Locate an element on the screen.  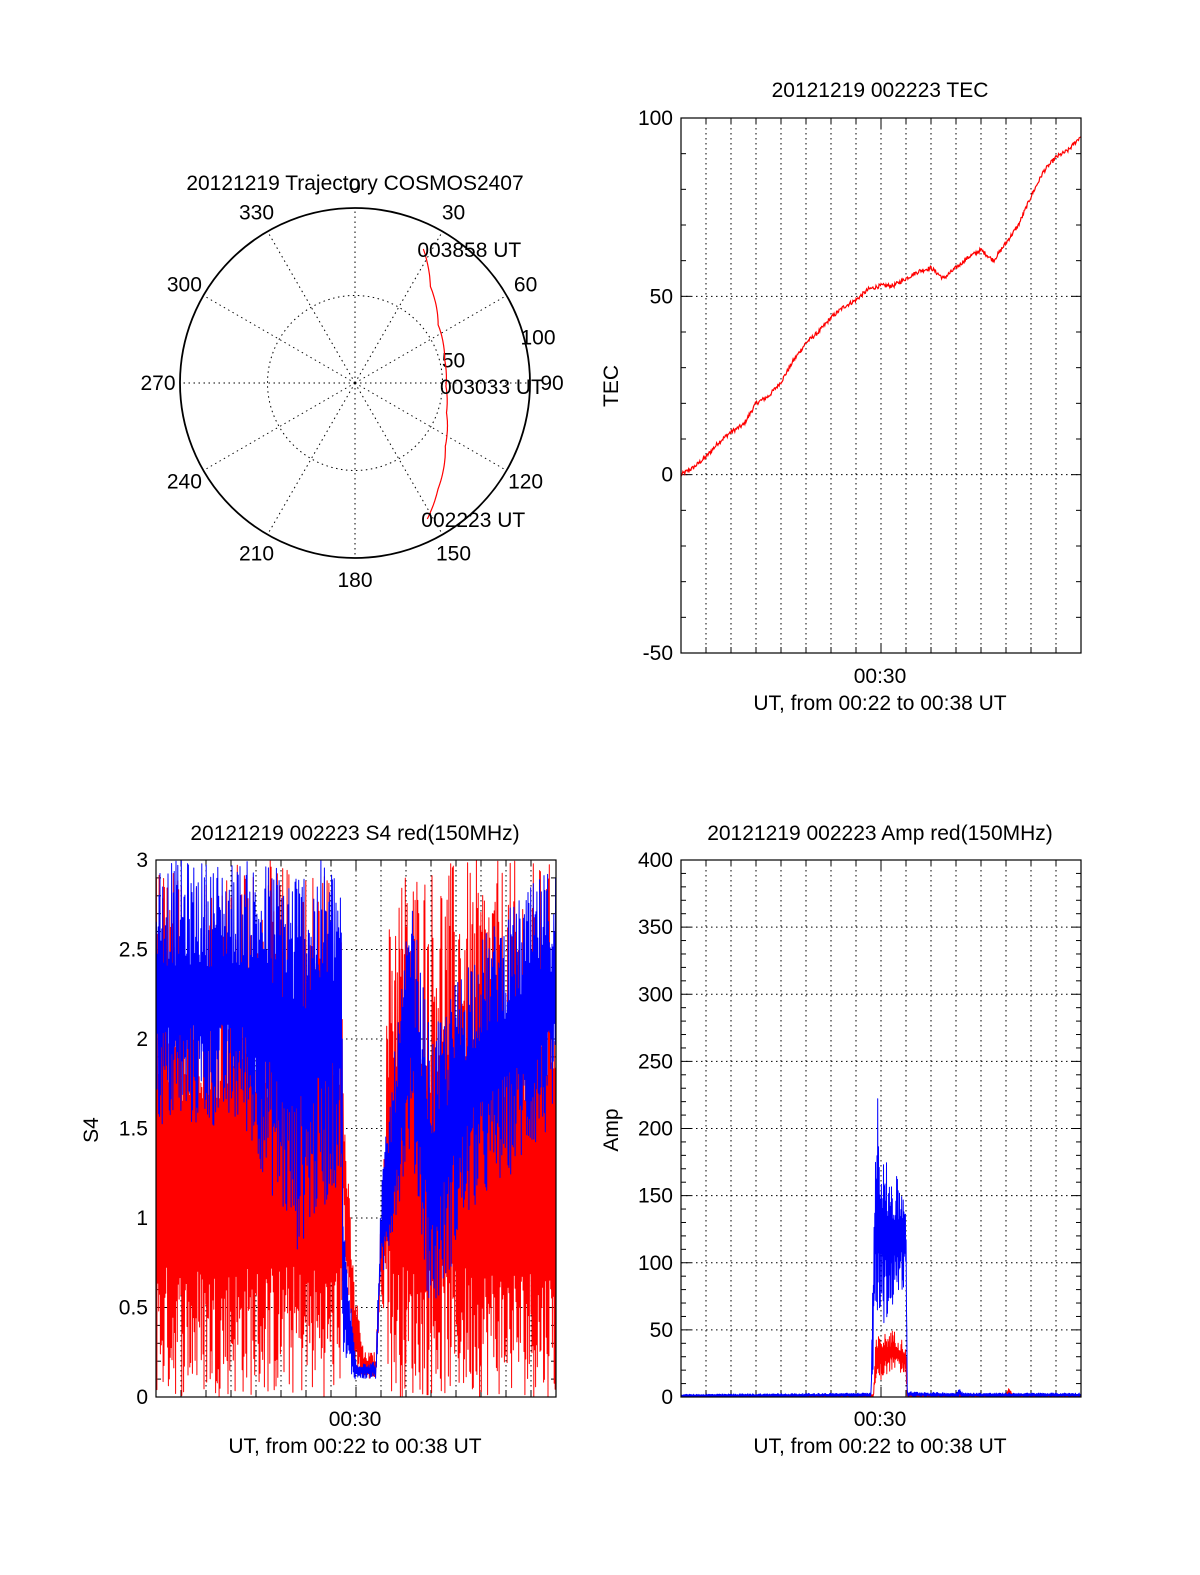
polar-radial-label: 100 is located at coordinates (538, 338).